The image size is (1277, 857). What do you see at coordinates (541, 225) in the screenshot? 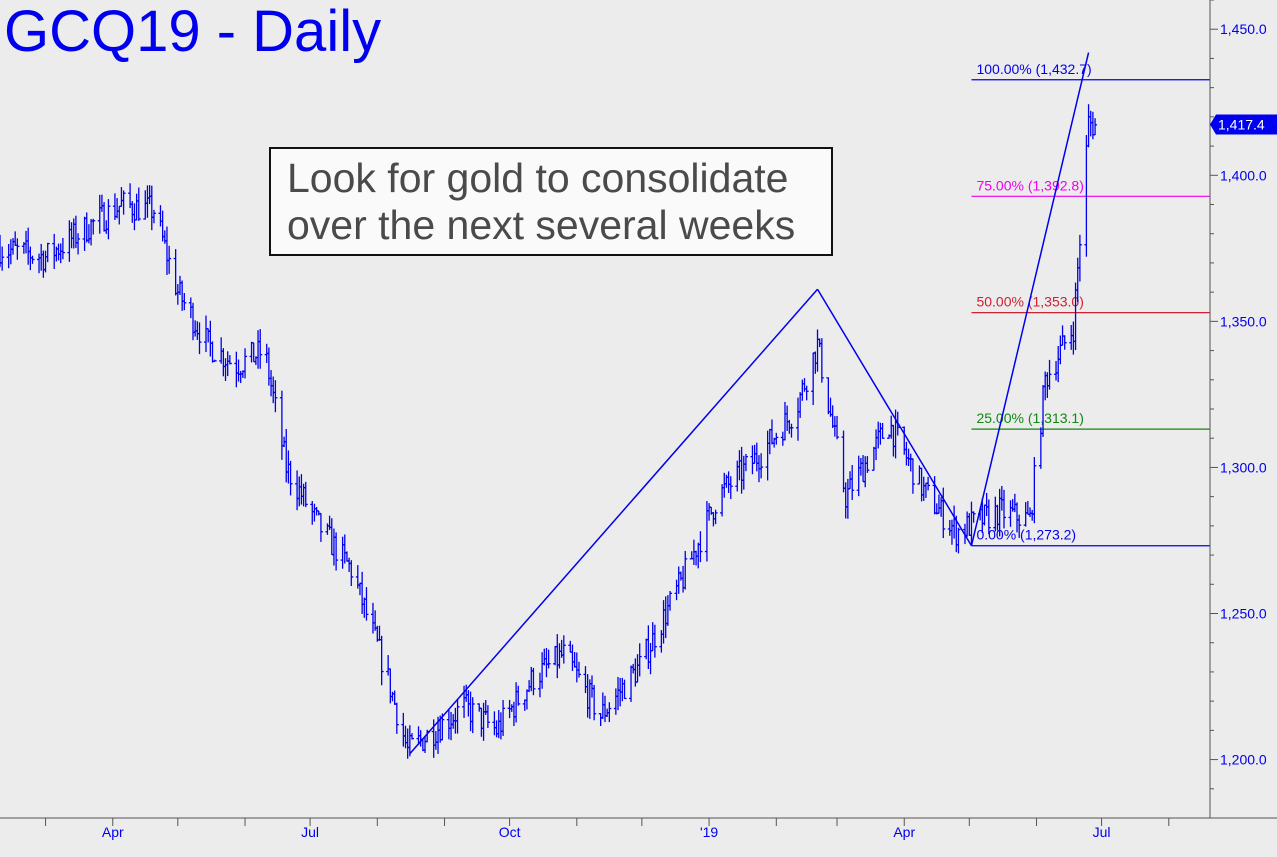
I see `annotation-line-2: over the next several weeks` at bounding box center [541, 225].